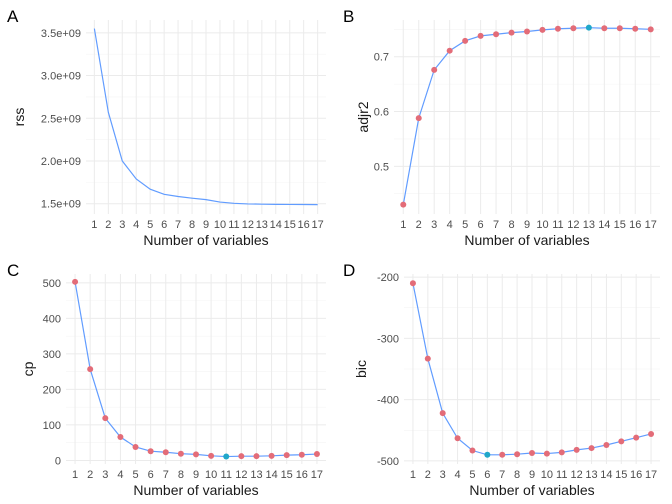 The height and width of the screenshot is (504, 672). What do you see at coordinates (52, 319) in the screenshot?
I see `y-tick-label: 400` at bounding box center [52, 319].